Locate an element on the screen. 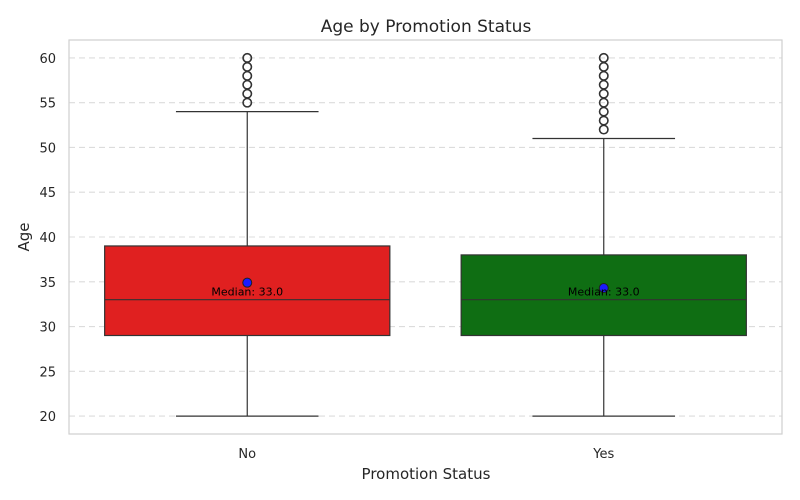 This screenshot has height=500, width=800. y-tick-label: 25 is located at coordinates (47, 372).